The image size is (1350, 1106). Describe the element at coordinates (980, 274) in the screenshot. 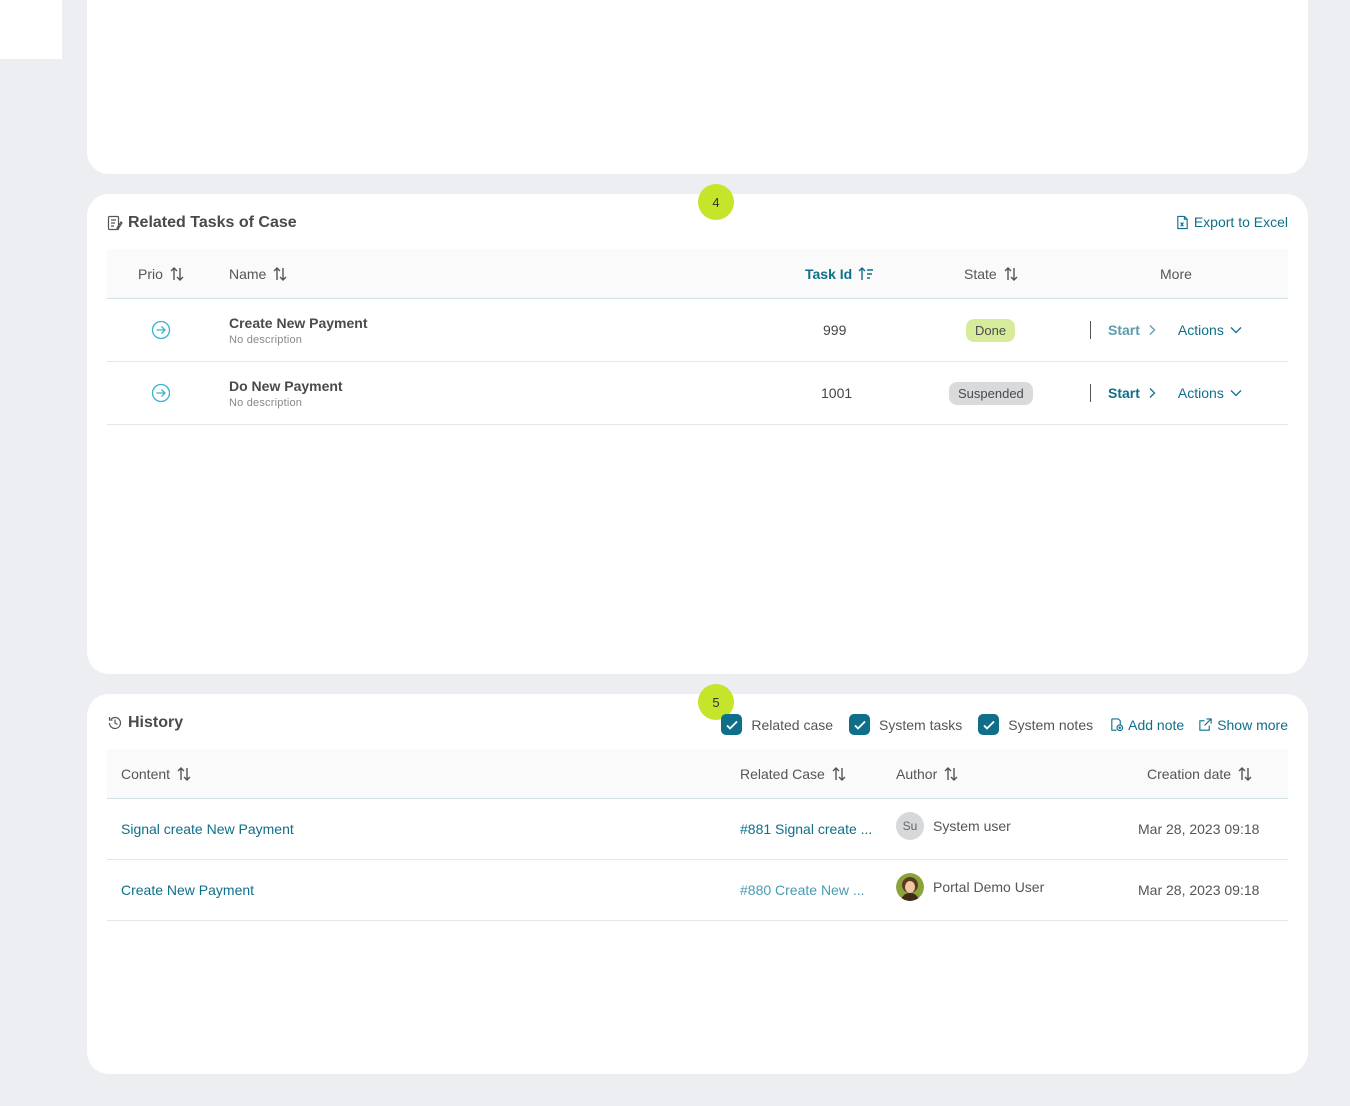

I see `column-state-label: State` at that location.